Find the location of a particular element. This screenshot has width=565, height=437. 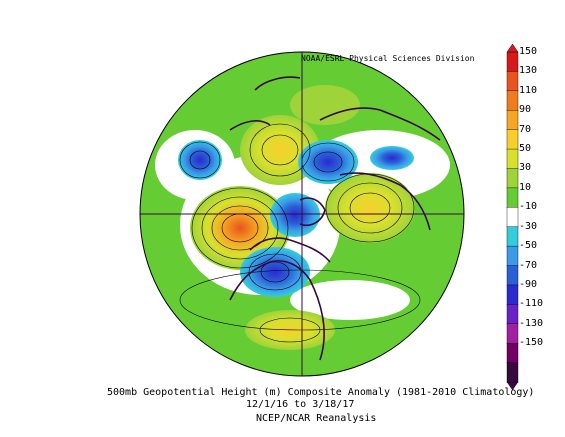

colorbar-tick-label: -150 is located at coordinates (531, 343).